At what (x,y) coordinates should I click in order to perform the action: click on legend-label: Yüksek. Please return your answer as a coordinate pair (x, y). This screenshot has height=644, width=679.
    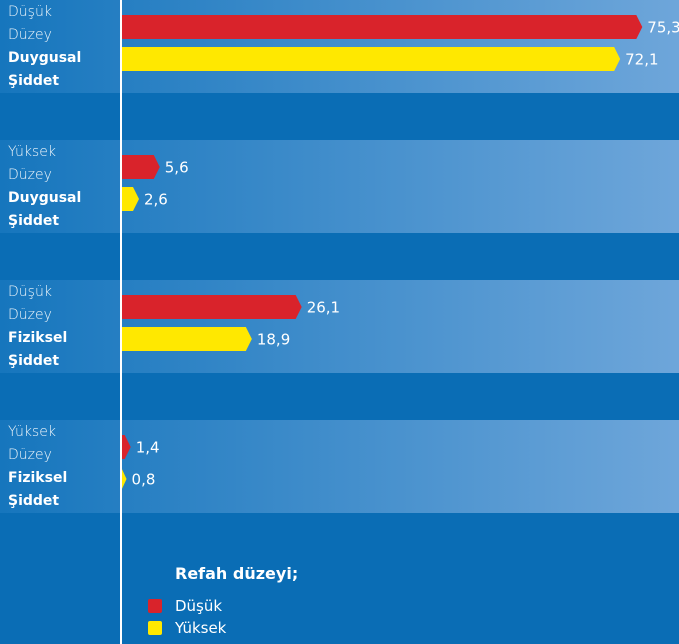
    Looking at the image, I should click on (201, 628).